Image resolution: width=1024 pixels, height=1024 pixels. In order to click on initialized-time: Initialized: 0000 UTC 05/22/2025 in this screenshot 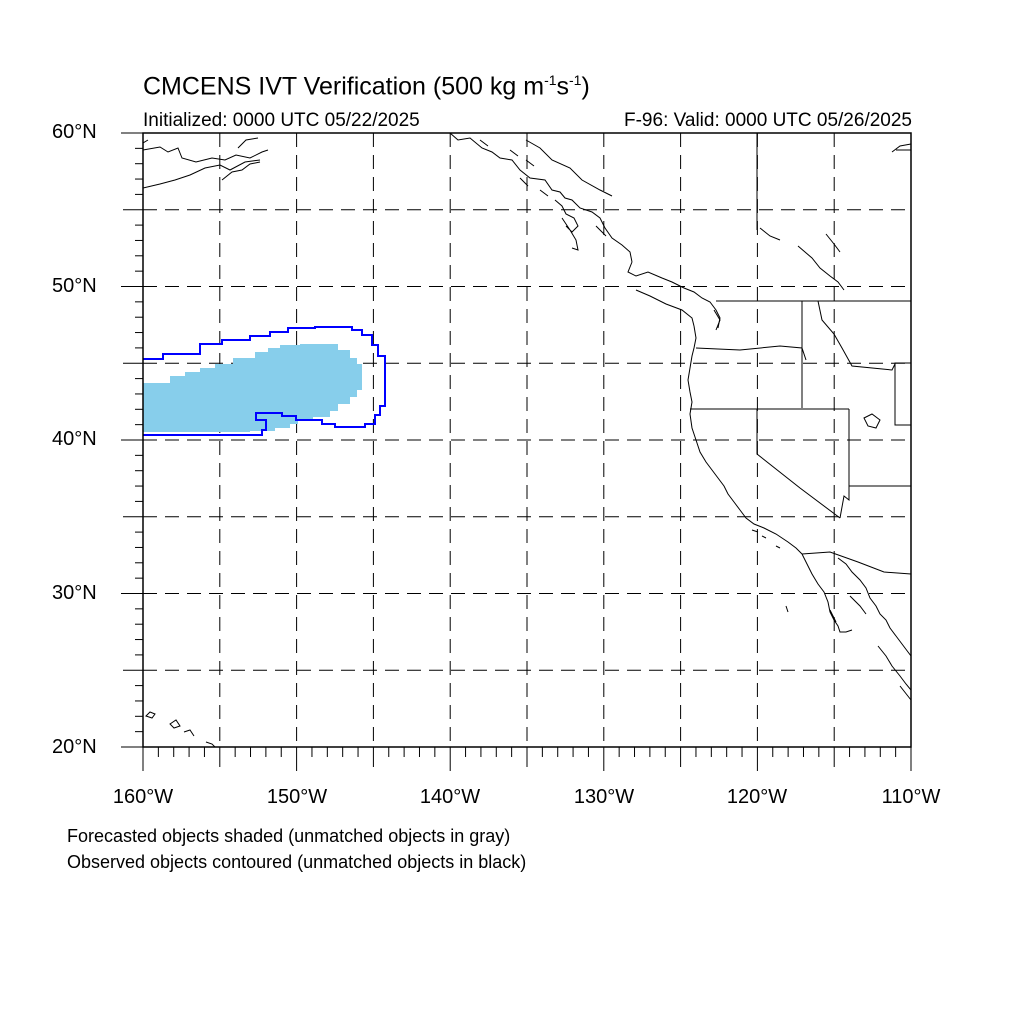, I will do `click(281, 120)`.